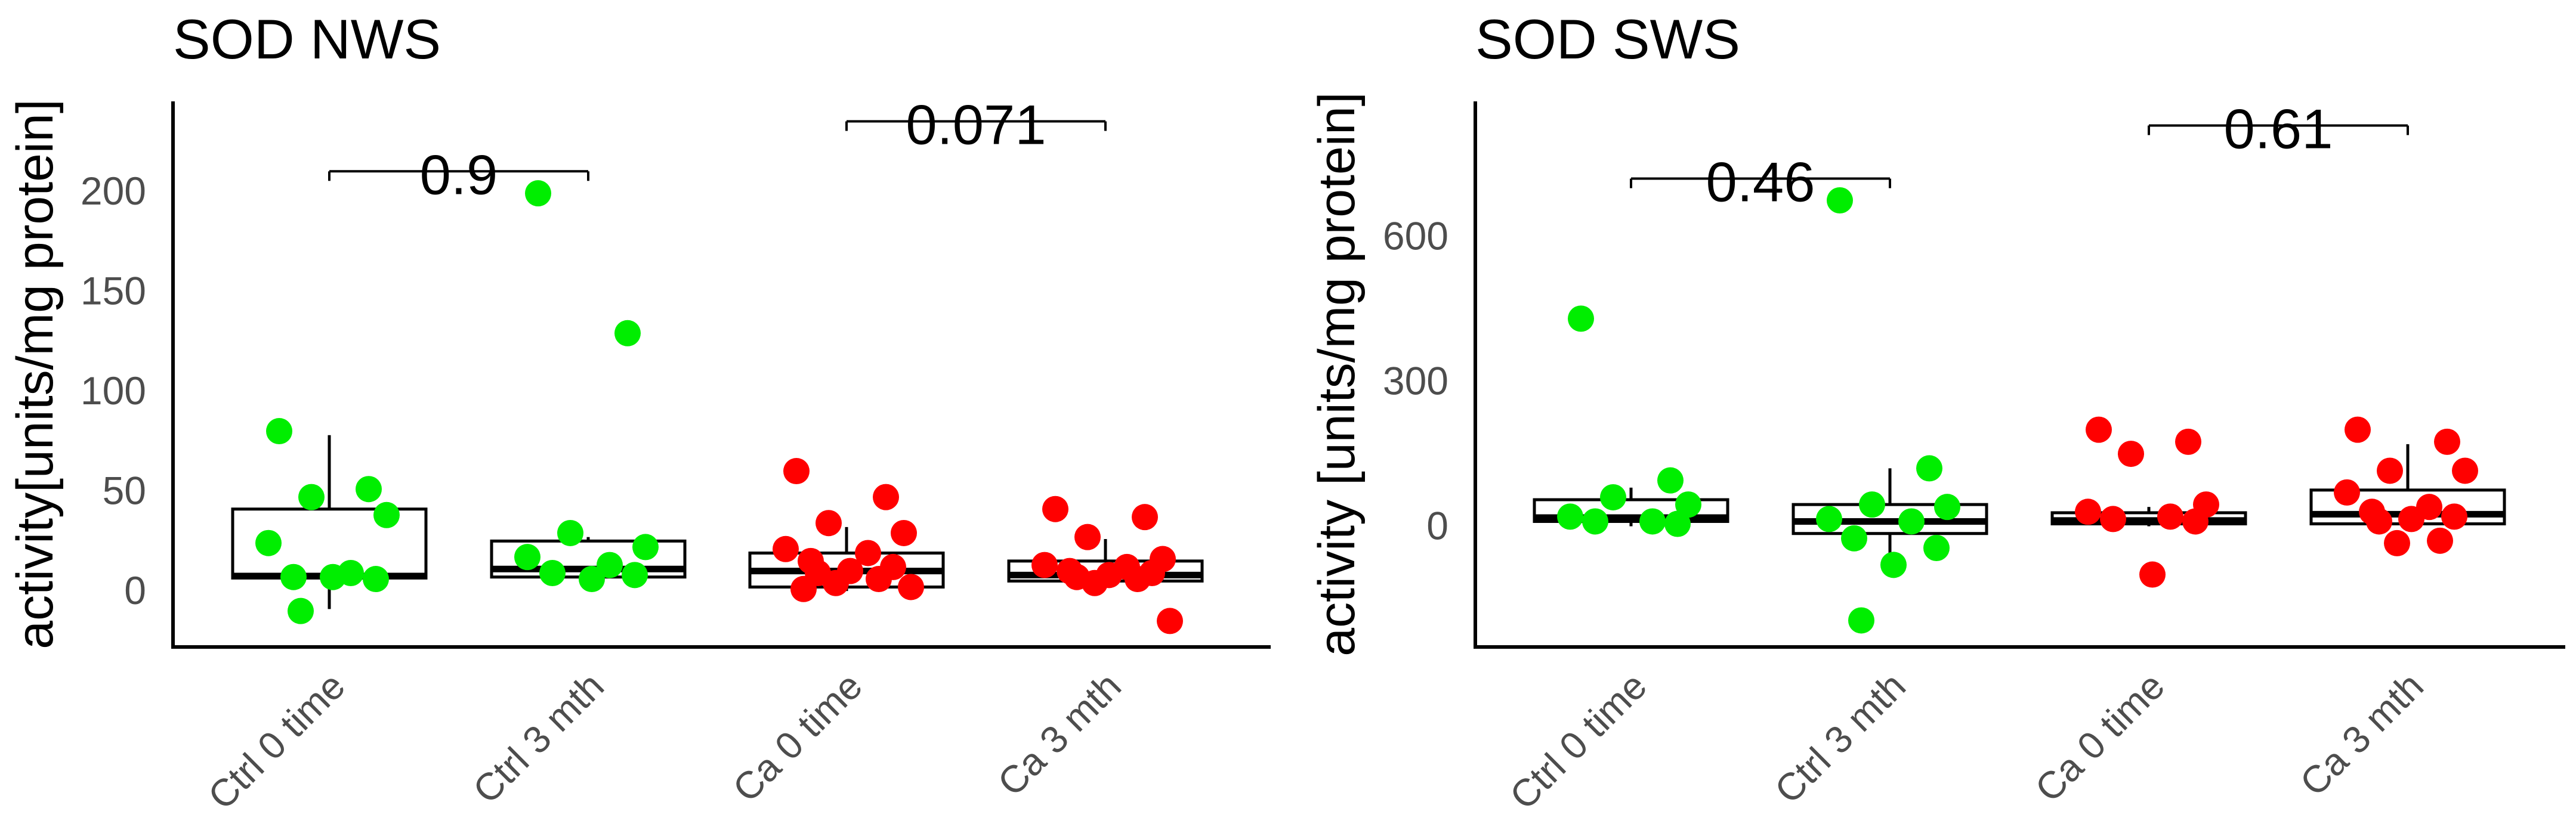 Image resolution: width=2576 pixels, height=836 pixels. What do you see at coordinates (1415, 381) in the screenshot?
I see `y-tick-label: 300` at bounding box center [1415, 381].